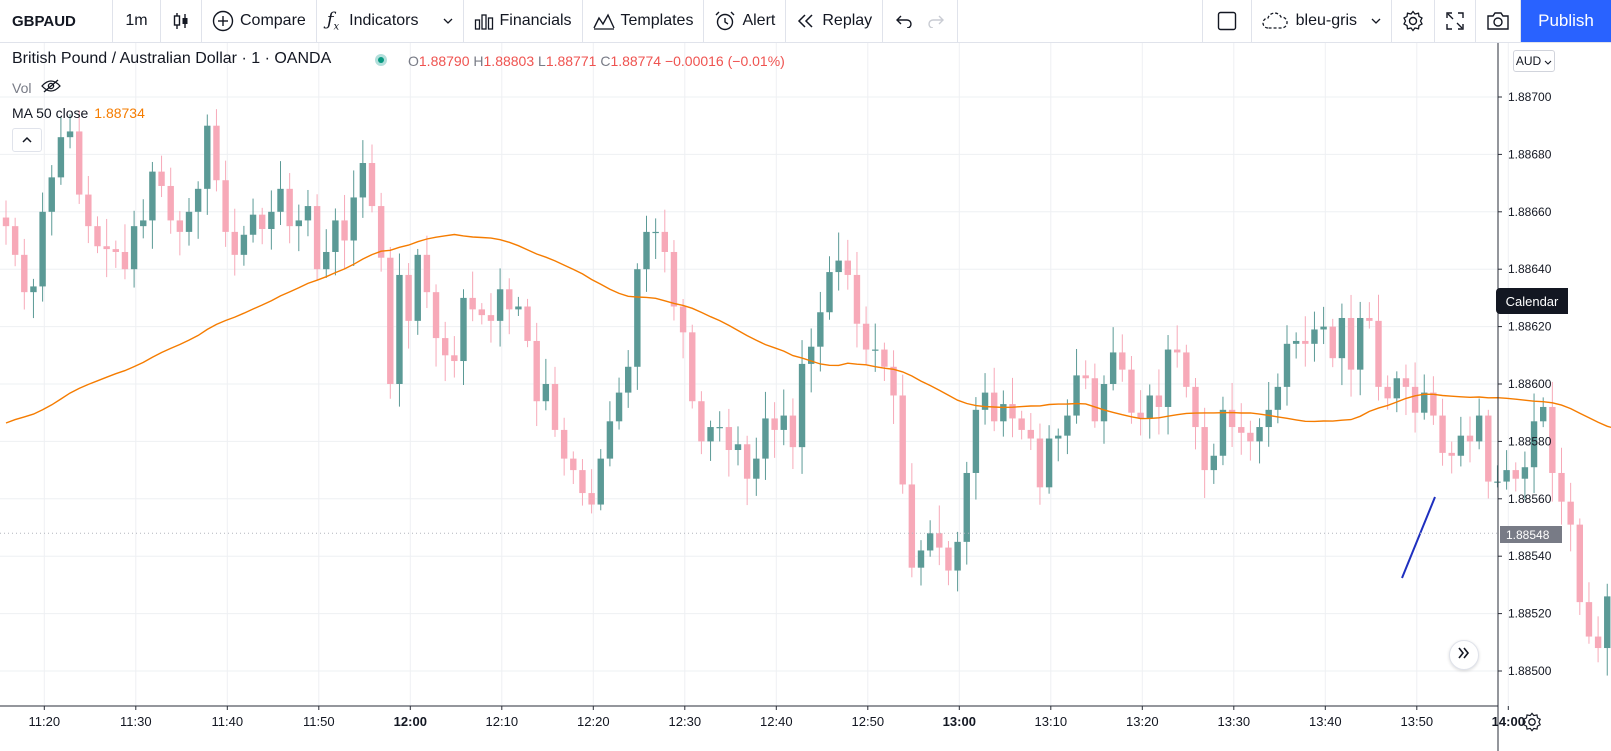  I want to click on undo-icon, so click(904, 21).